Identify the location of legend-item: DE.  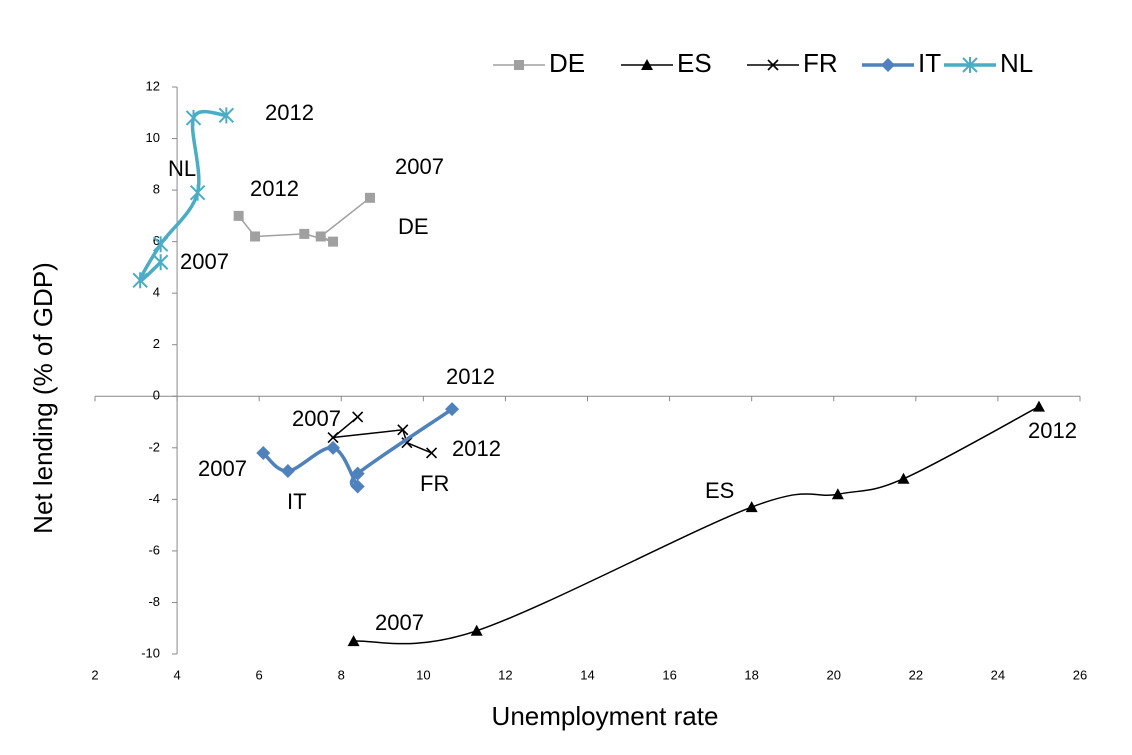
(539, 63).